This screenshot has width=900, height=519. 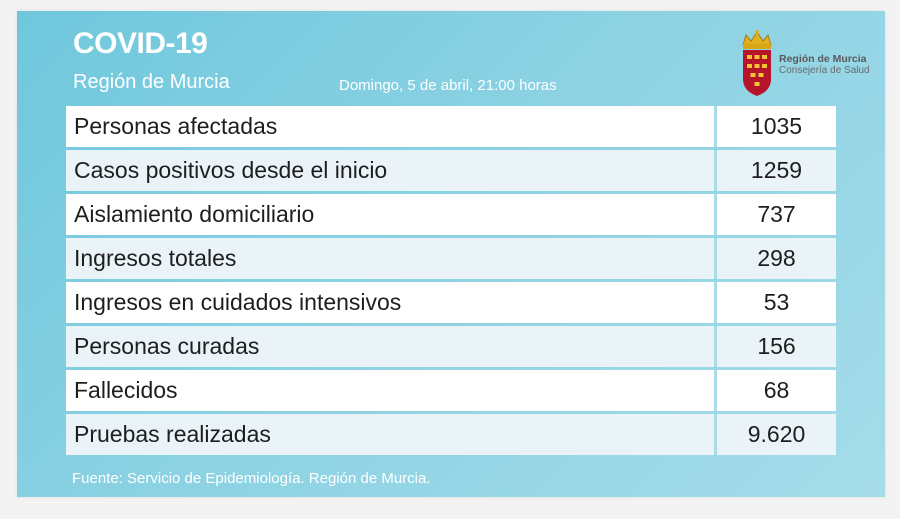 What do you see at coordinates (776, 214) in the screenshot?
I see `stat-value: 737` at bounding box center [776, 214].